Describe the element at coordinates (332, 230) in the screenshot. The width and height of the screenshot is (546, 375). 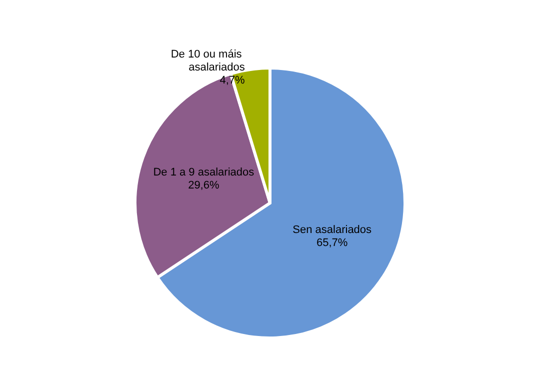
I see `slice-label: Sen asalariados` at that location.